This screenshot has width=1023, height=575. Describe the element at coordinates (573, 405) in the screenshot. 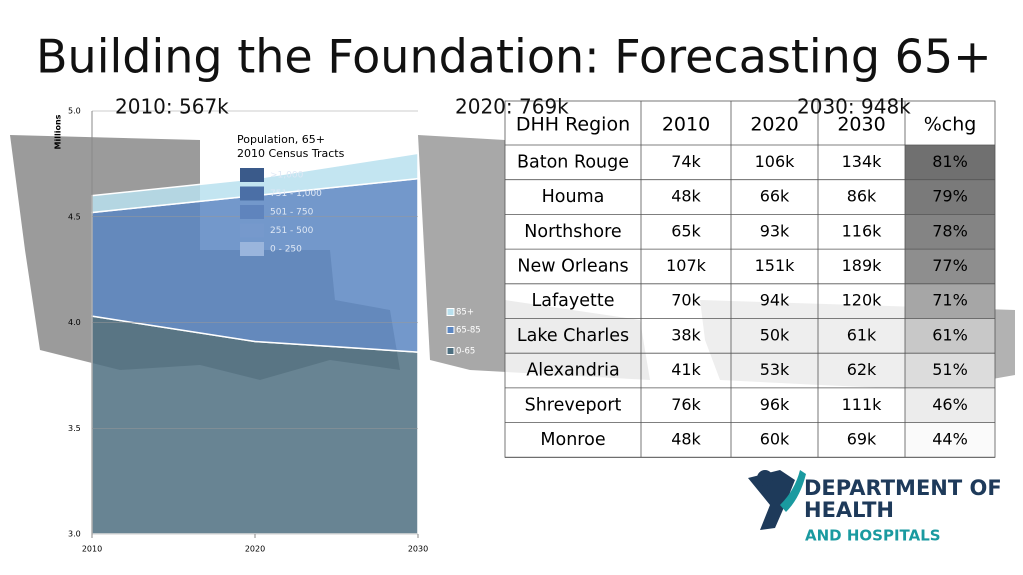

I see `table-cell: Shreveport` at that location.